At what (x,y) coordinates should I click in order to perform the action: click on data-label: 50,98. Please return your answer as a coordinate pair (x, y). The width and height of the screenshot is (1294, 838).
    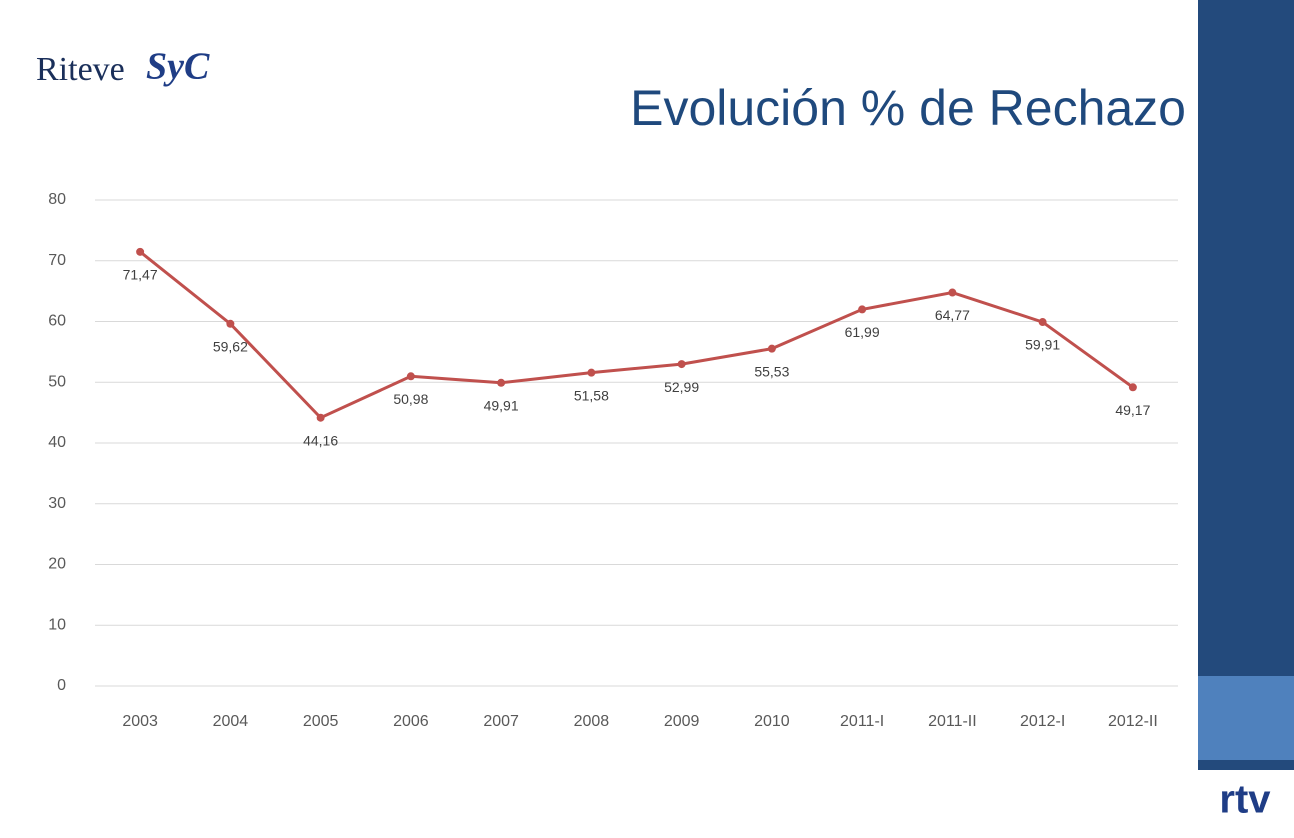
    Looking at the image, I should click on (410, 399).